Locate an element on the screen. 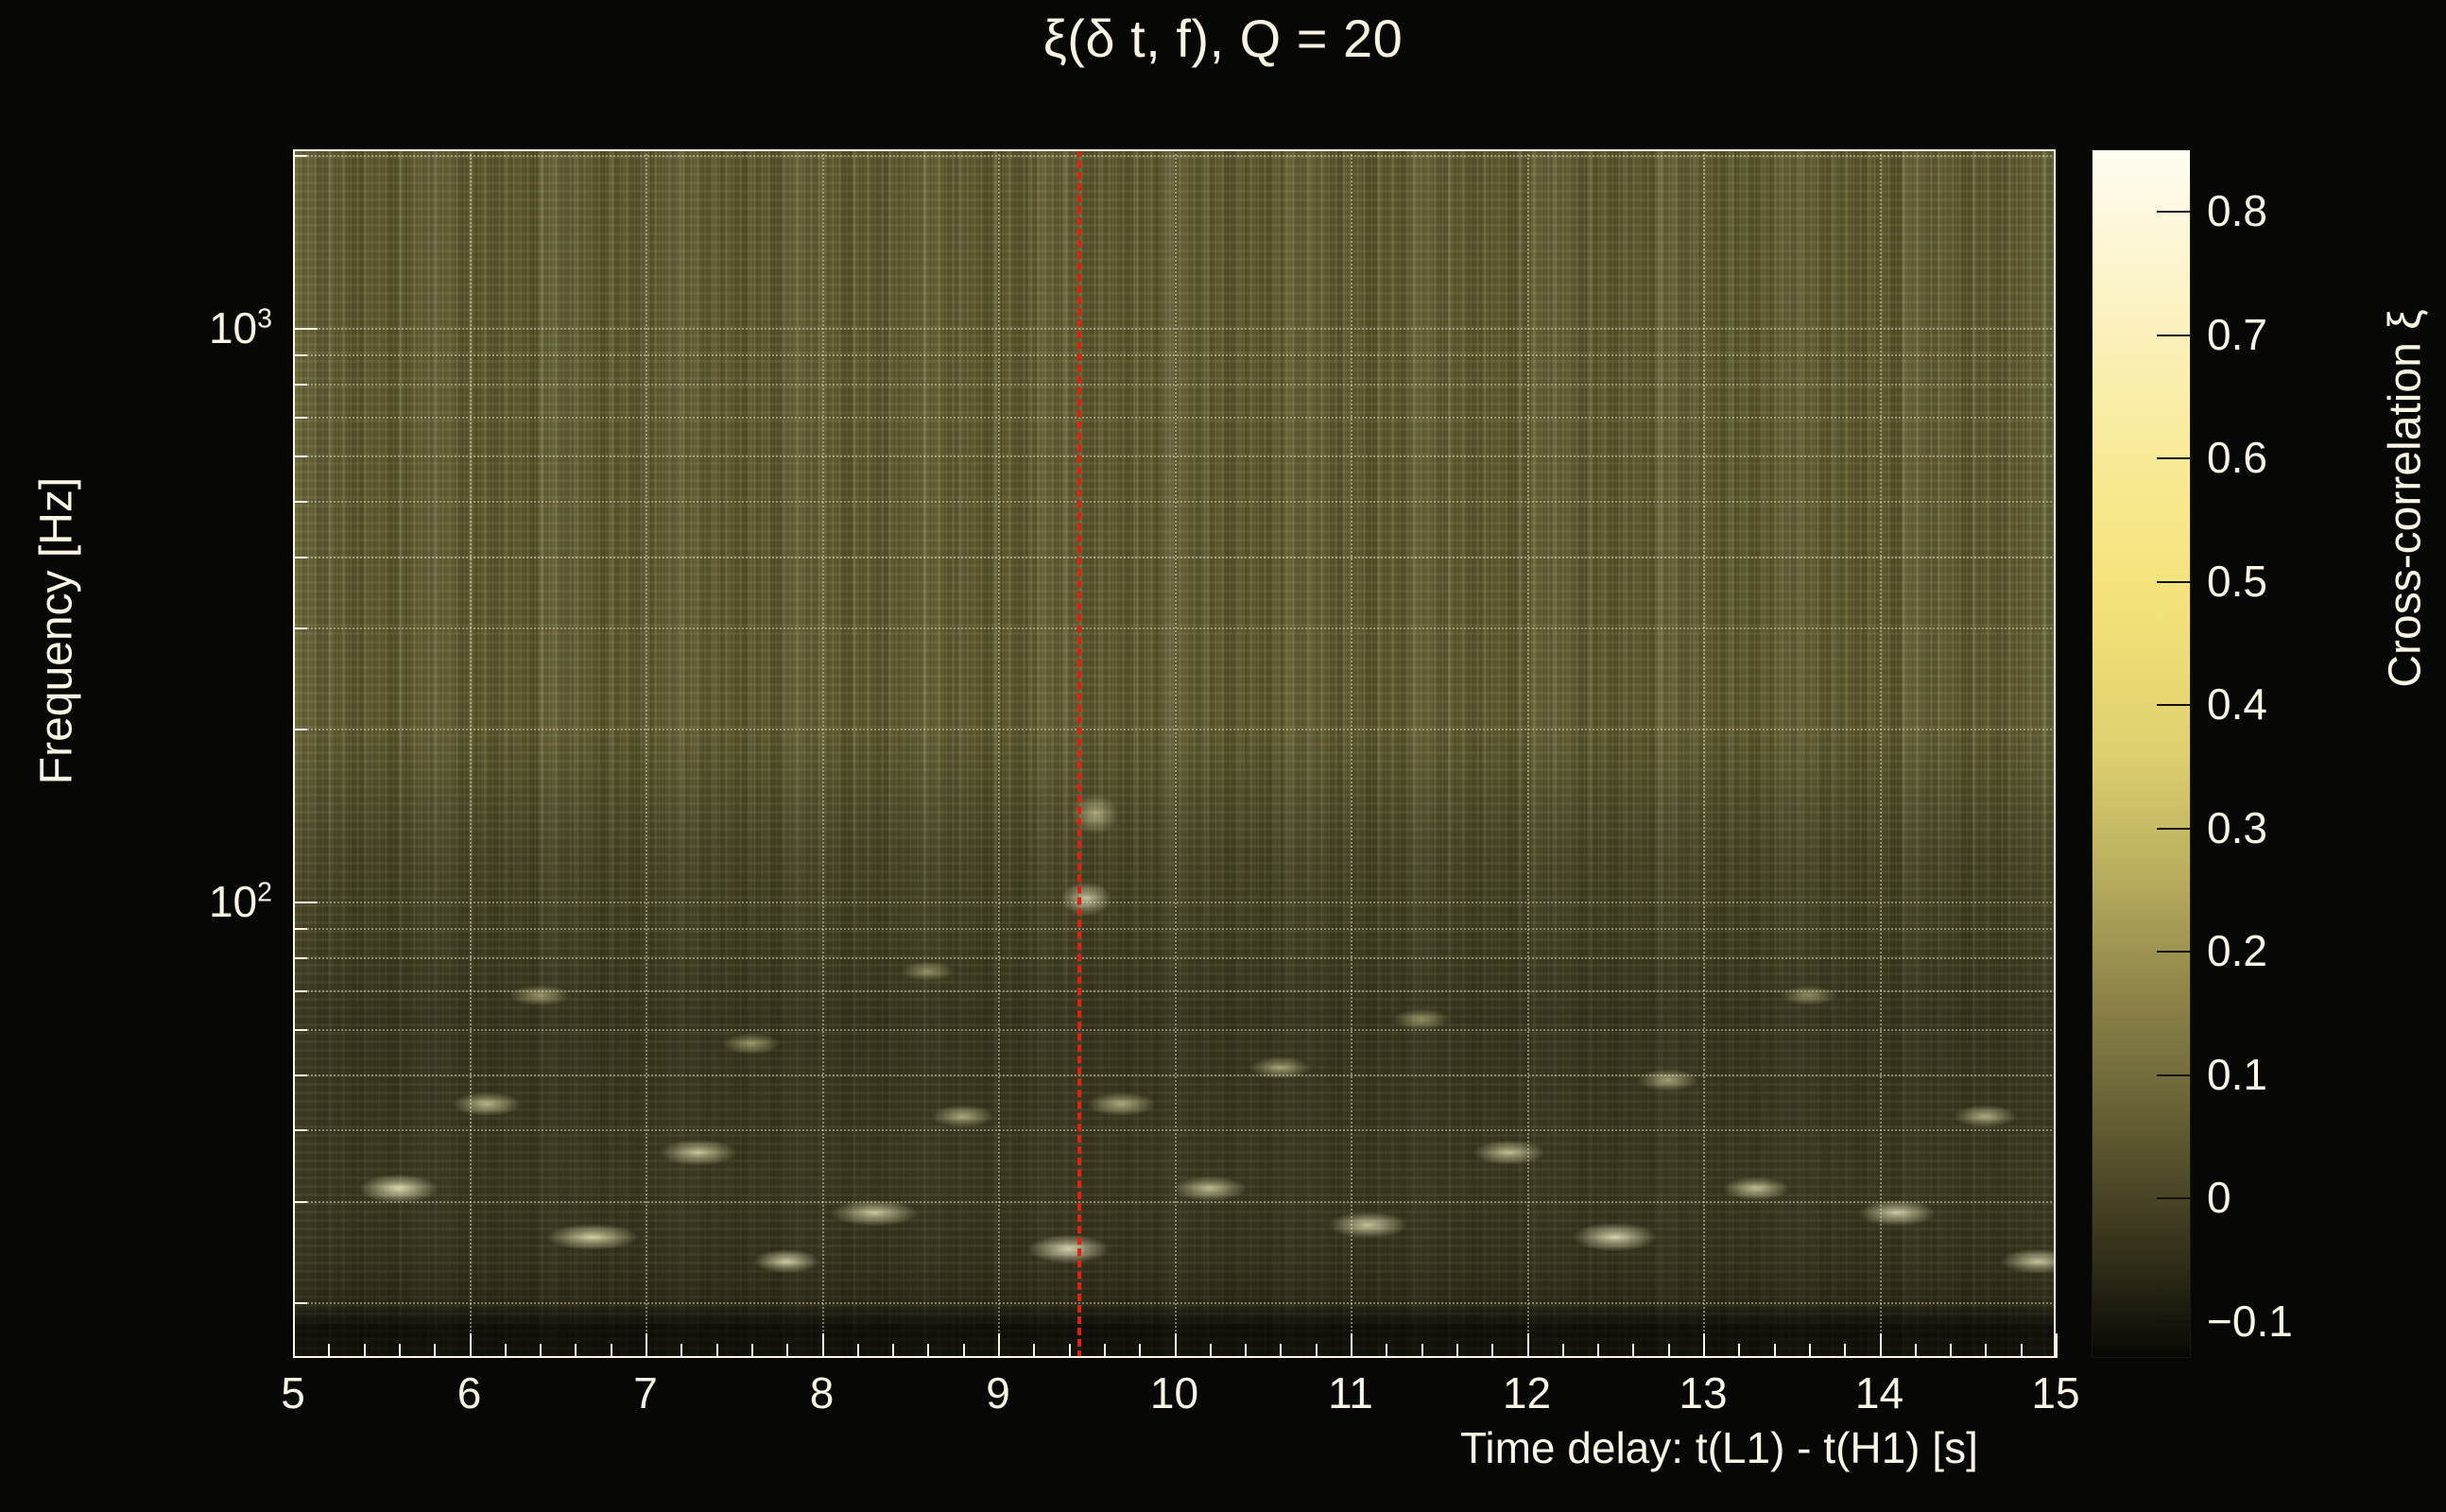 This screenshot has width=2446, height=1512. x-tick-label: 12 is located at coordinates (1527, 1393).